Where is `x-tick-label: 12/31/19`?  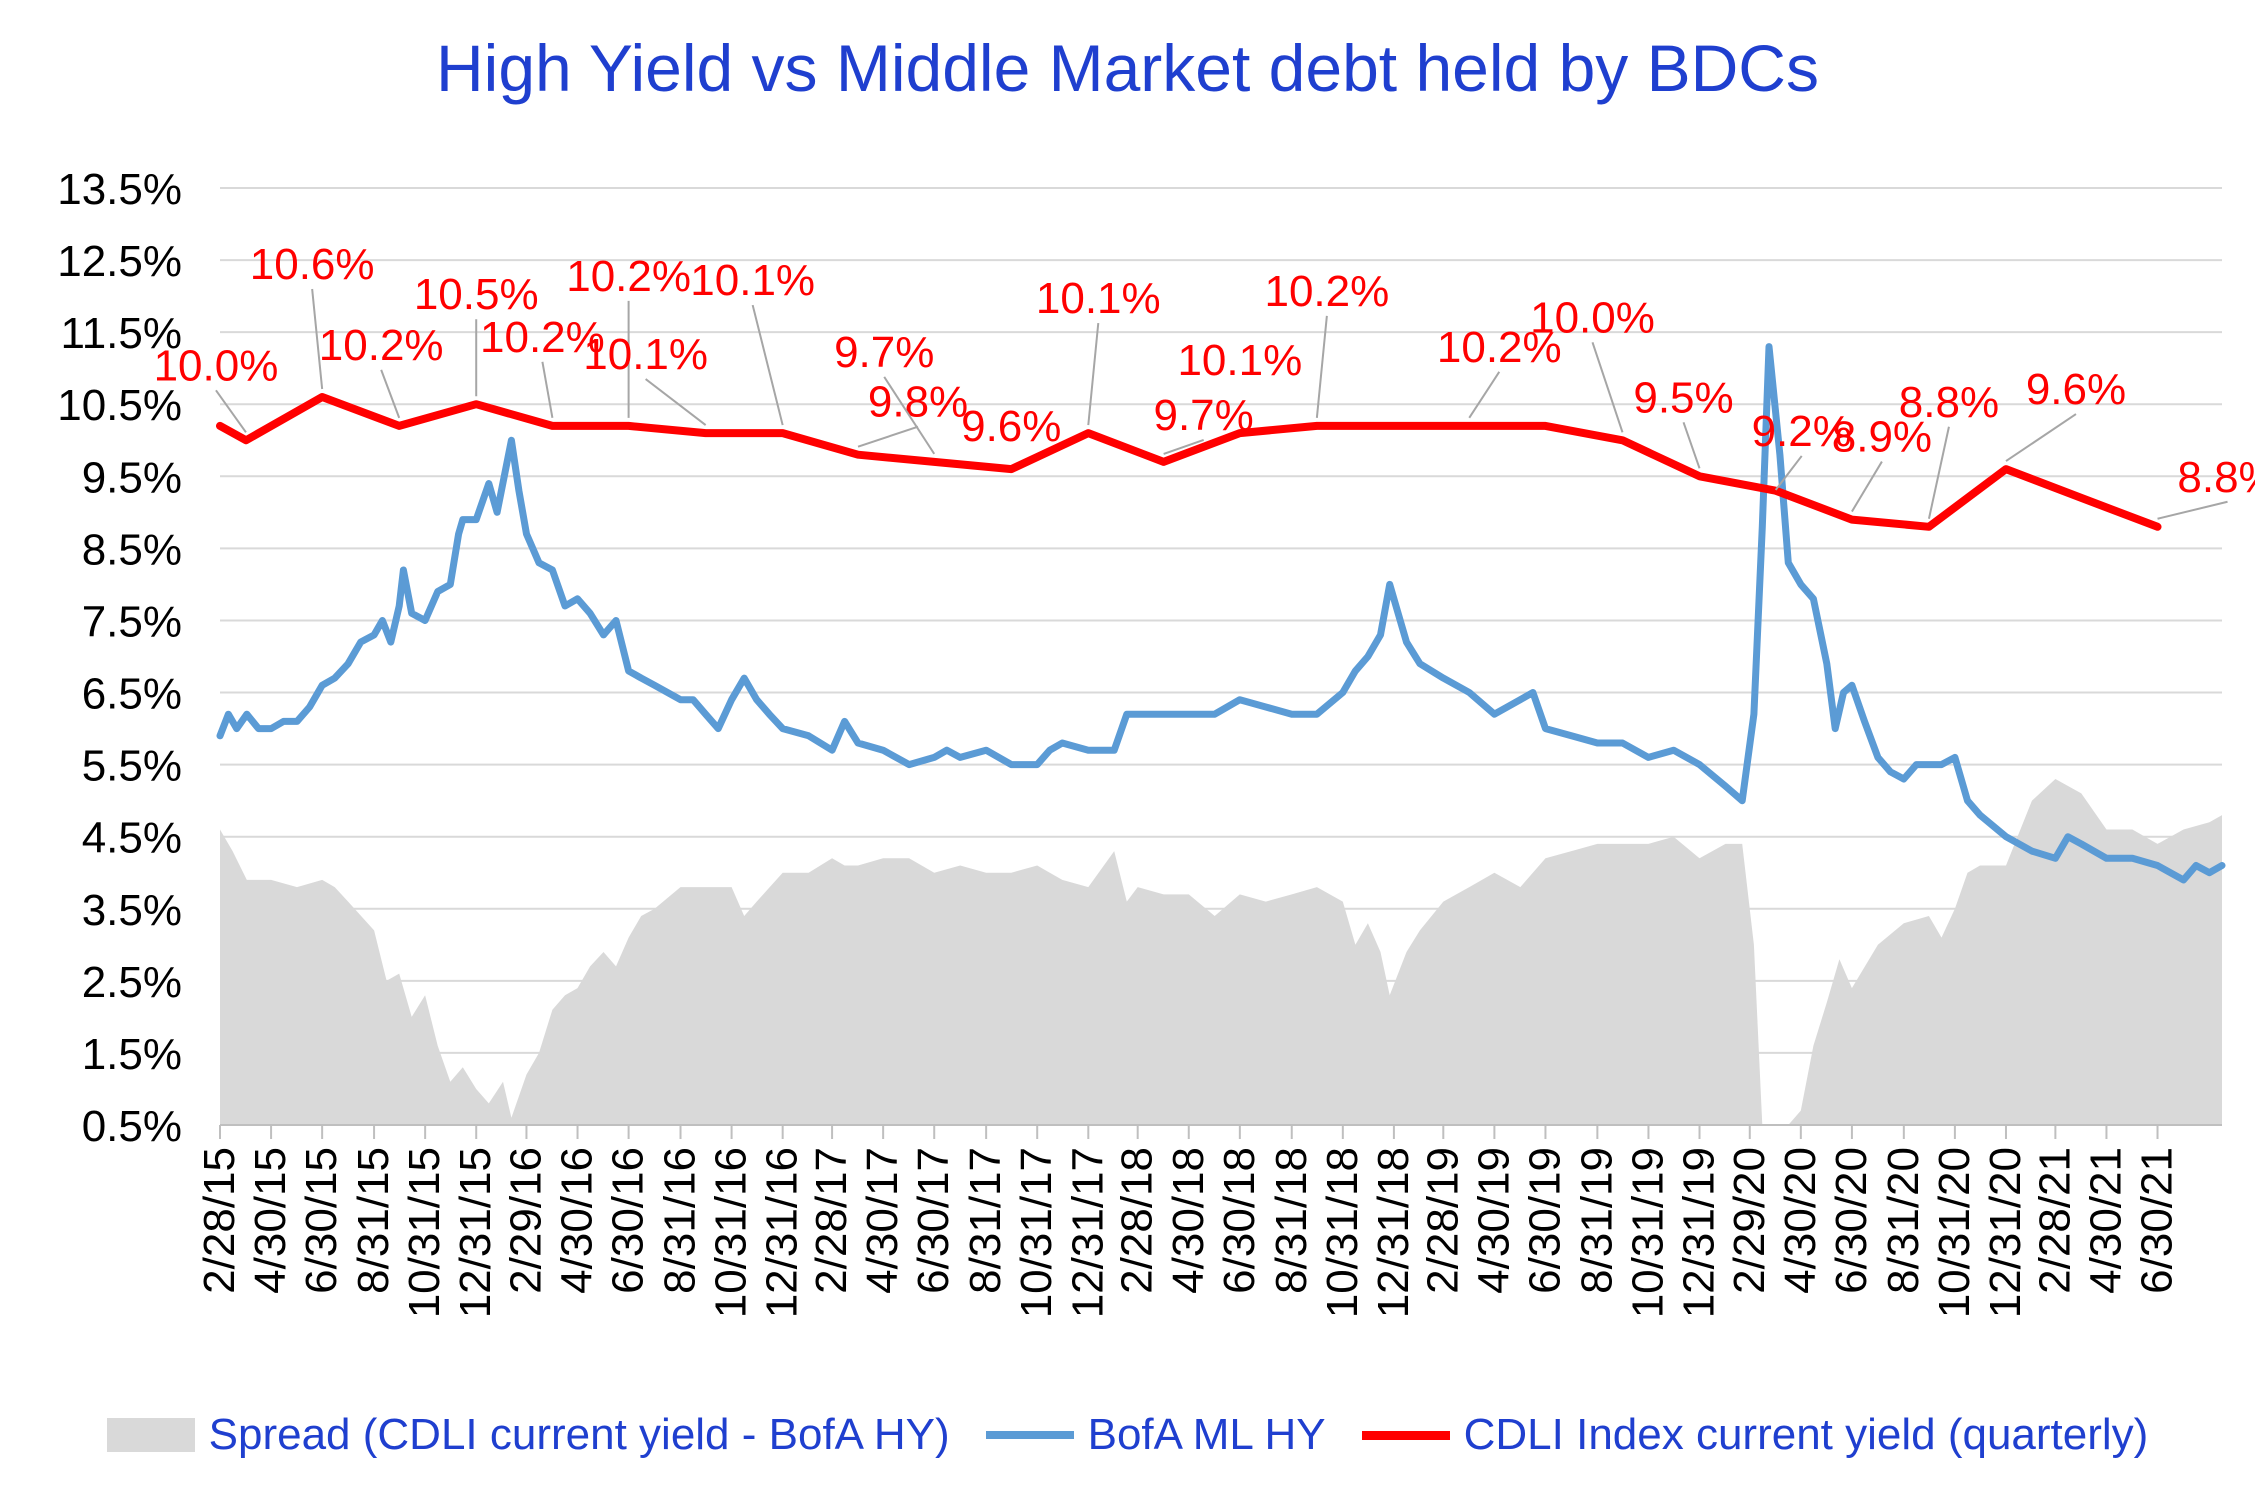 x-tick-label: 12/31/19 is located at coordinates (1699, 1232).